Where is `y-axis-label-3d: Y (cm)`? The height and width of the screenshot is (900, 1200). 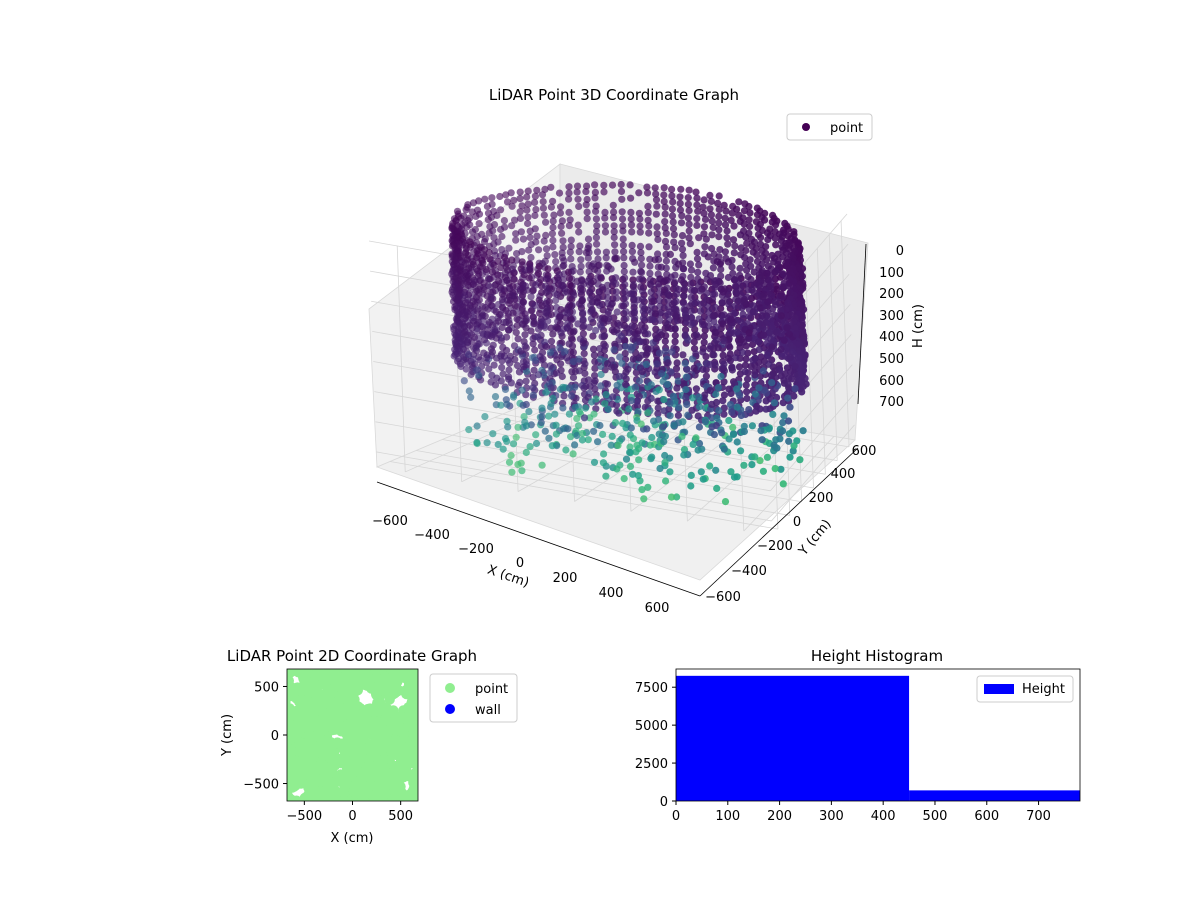 y-axis-label-3d: Y (cm) is located at coordinates (814, 538).